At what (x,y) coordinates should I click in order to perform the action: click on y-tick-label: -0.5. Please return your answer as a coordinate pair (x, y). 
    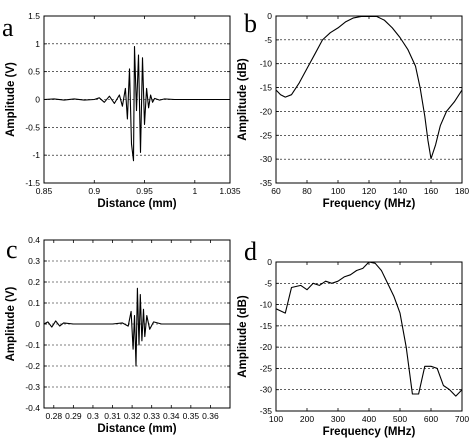
    Looking at the image, I should click on (32, 127).